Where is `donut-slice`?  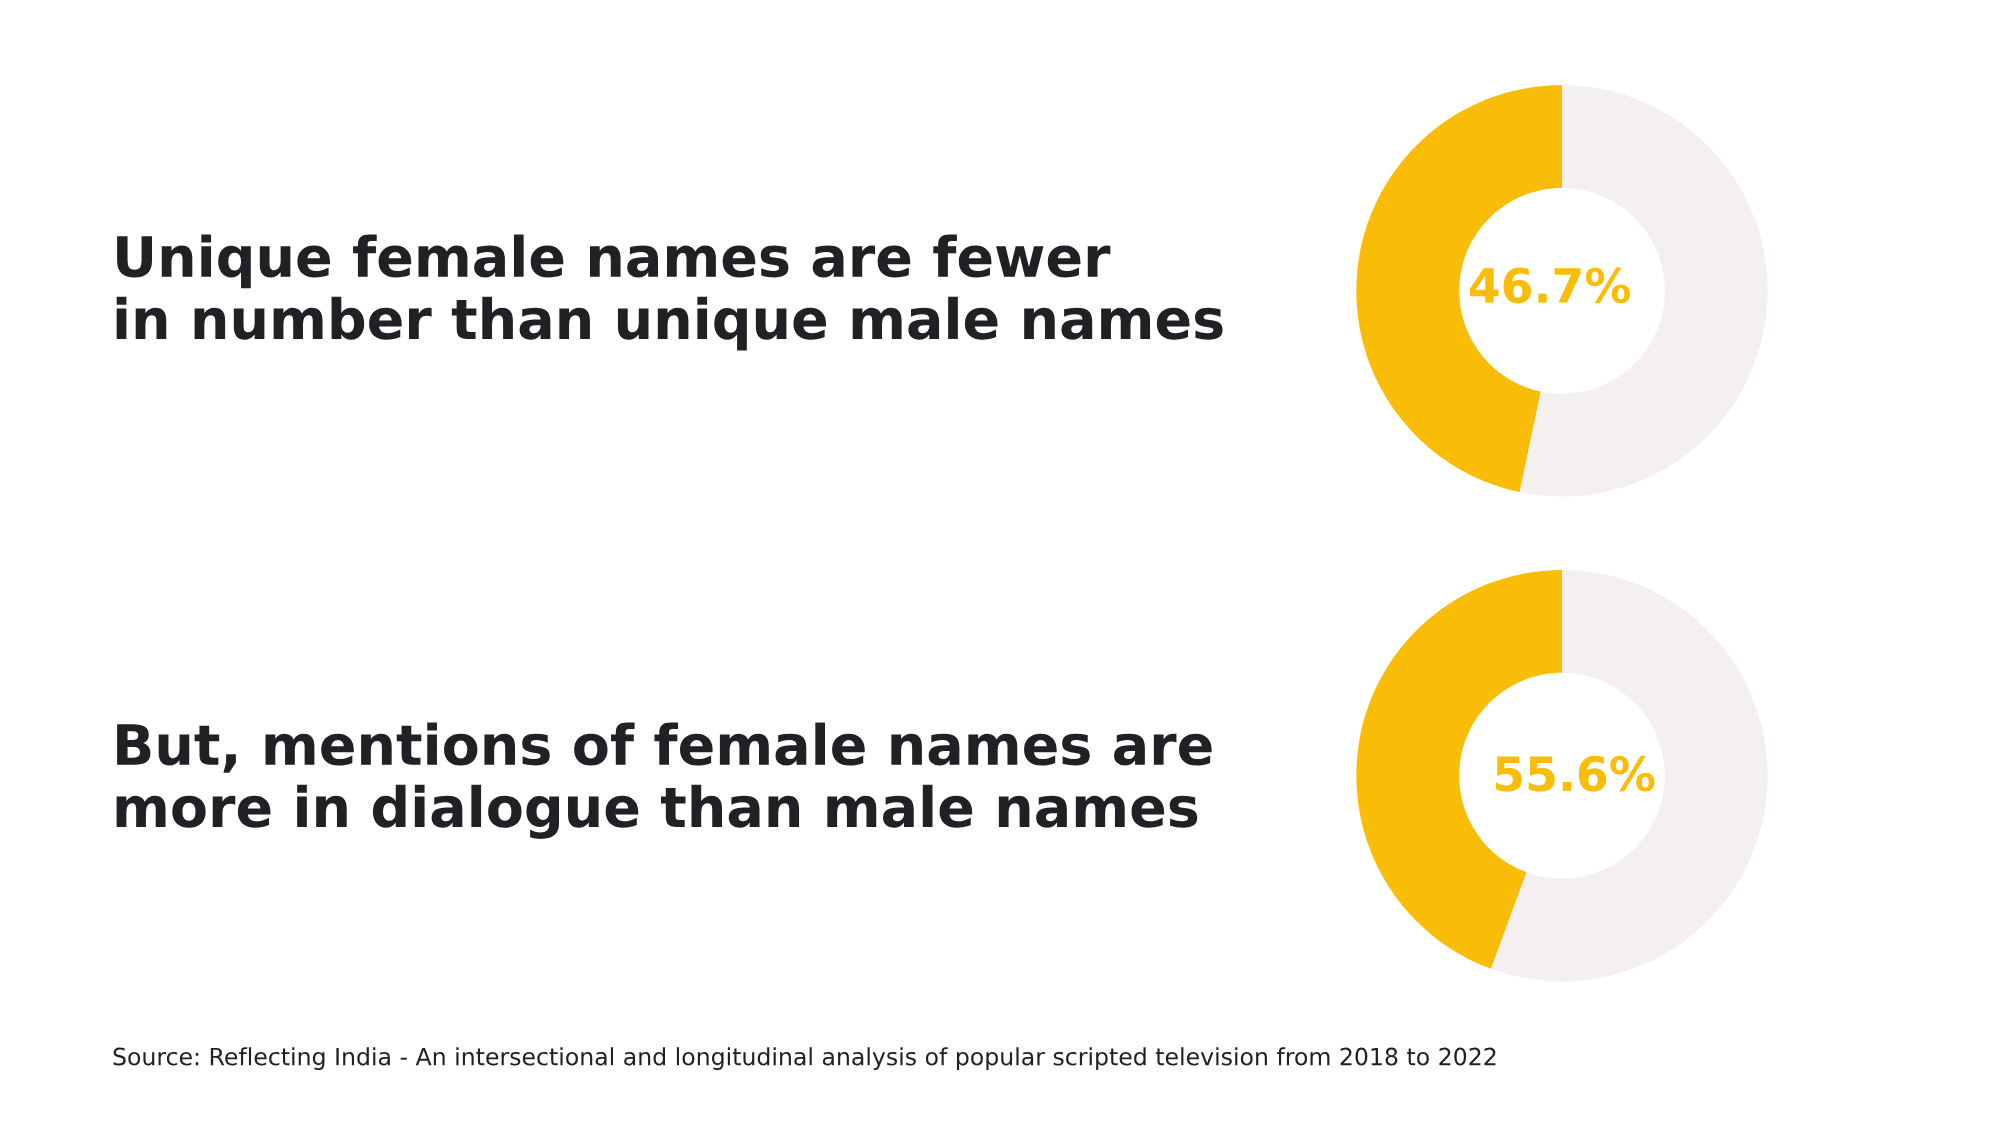 donut-slice is located at coordinates (1629, 775).